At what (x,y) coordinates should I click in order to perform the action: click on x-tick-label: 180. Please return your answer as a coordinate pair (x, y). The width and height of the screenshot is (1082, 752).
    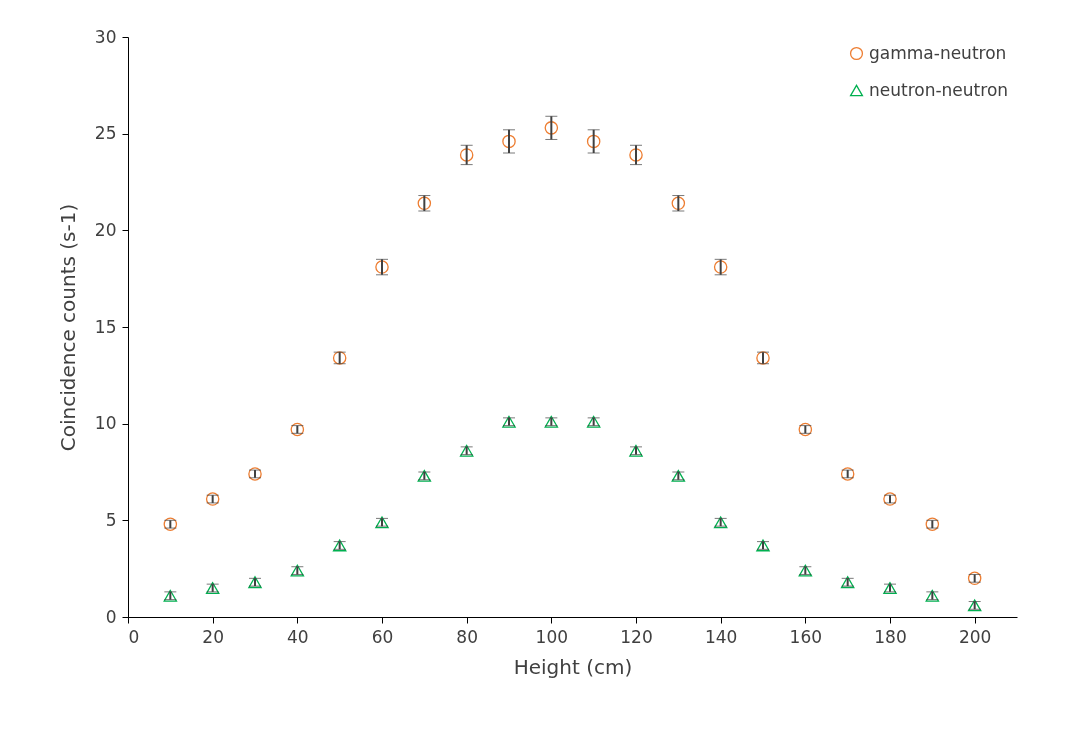
    Looking at the image, I should click on (890, 636).